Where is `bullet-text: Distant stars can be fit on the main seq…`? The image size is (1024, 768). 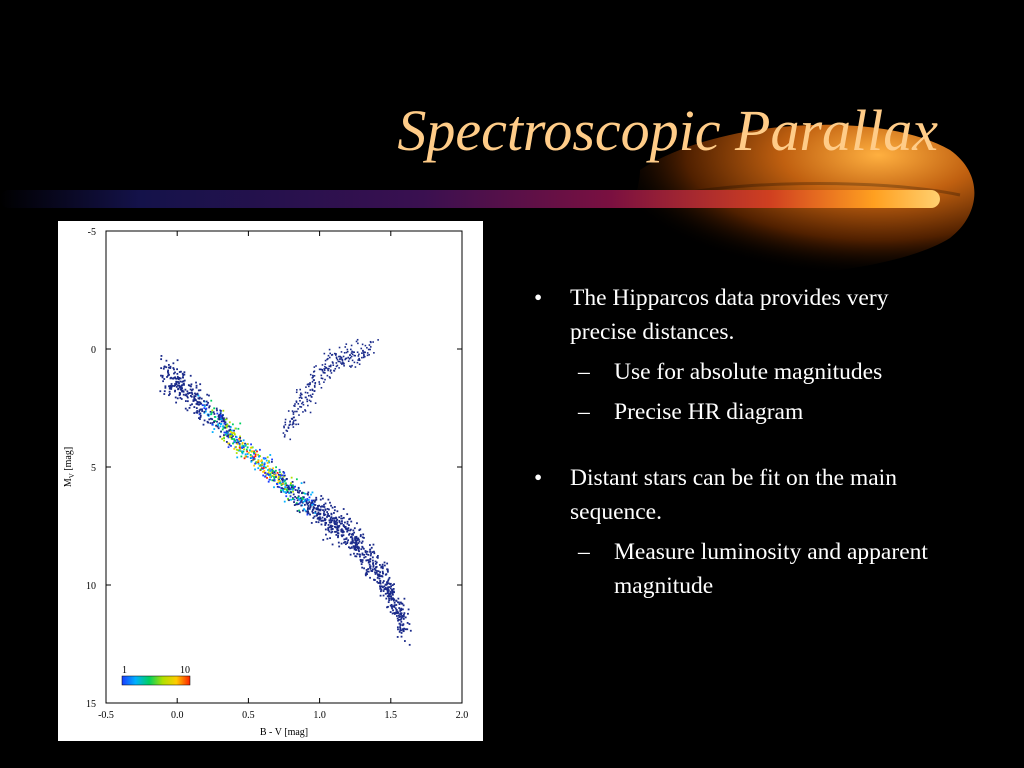 bullet-text: Distant stars can be fit on the main seq… is located at coordinates (733, 495).